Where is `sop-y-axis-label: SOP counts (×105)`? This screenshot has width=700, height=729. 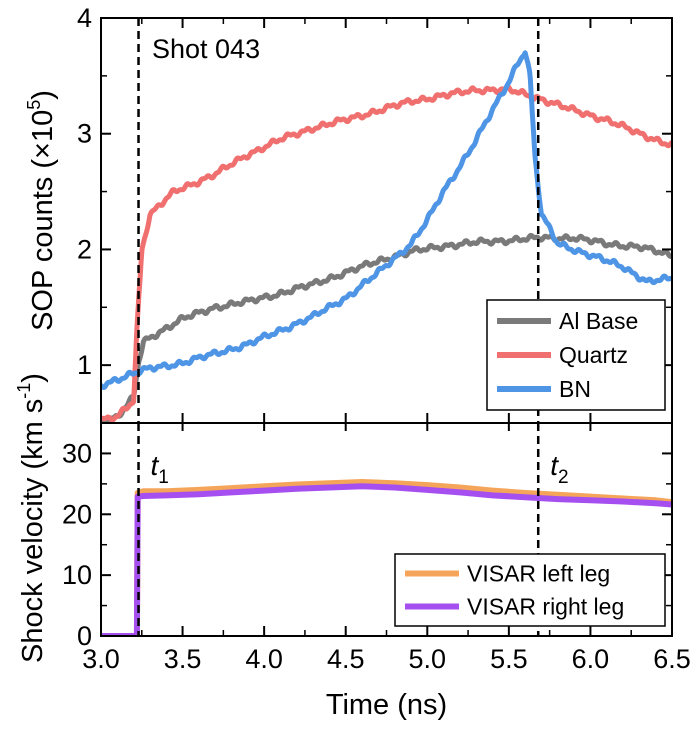
sop-y-axis-label: SOP counts (×105) is located at coordinates (41, 210).